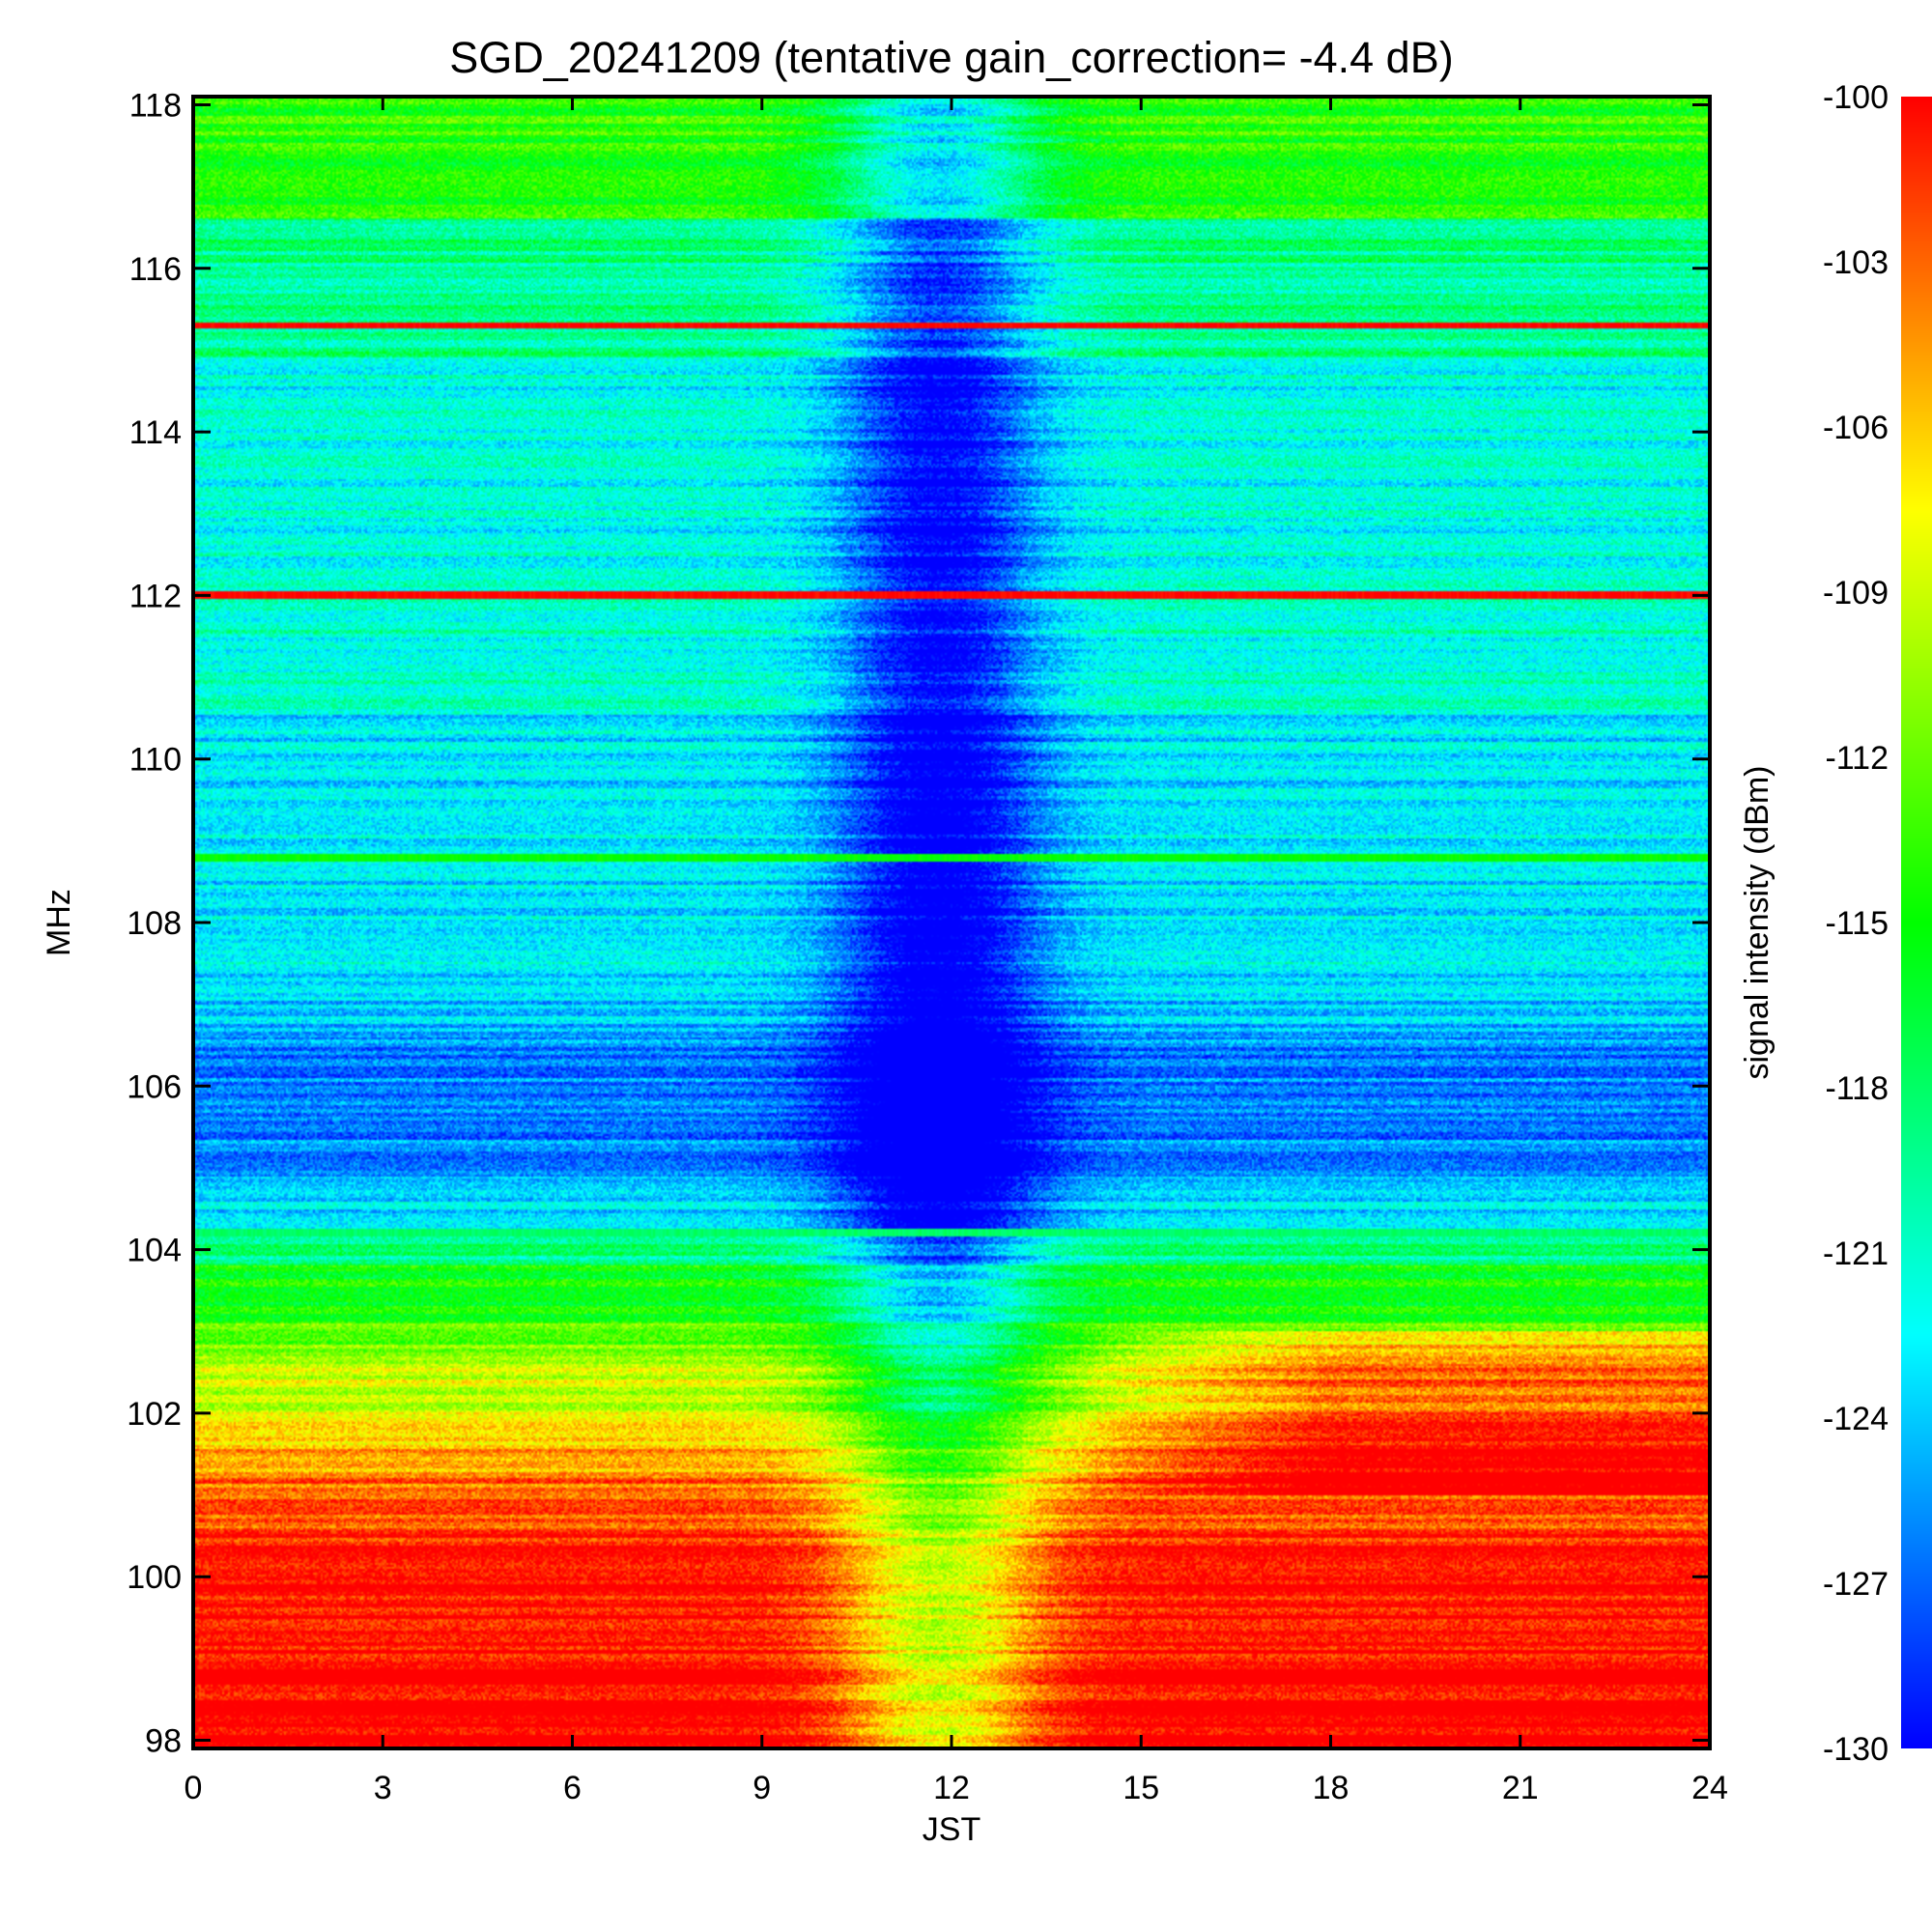 The image size is (1932, 1932). Describe the element at coordinates (951, 1788) in the screenshot. I see `x-tick-label: 12` at that location.